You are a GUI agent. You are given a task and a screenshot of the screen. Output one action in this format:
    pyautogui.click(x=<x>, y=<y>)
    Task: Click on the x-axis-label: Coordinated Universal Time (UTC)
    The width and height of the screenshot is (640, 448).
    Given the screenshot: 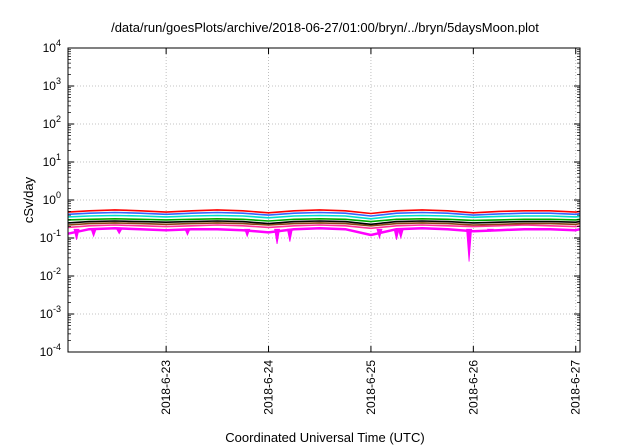 What is the action you would take?
    pyautogui.click(x=324, y=437)
    